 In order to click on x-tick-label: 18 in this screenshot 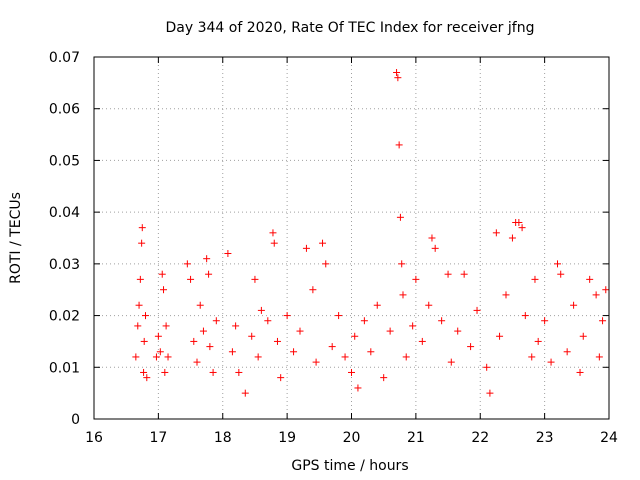, I will do `click(223, 438)`.